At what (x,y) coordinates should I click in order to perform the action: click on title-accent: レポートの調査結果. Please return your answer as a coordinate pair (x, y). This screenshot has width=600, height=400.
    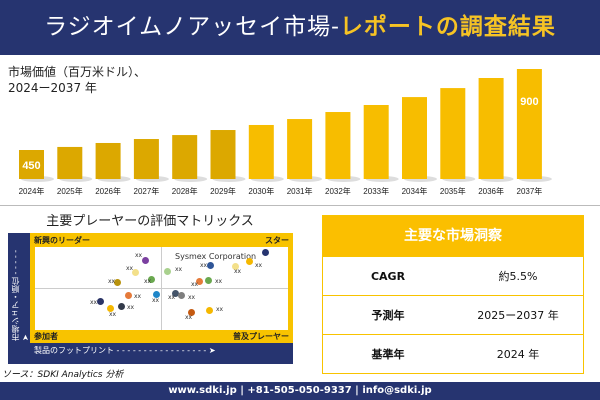
    Looking at the image, I should click on (447, 27).